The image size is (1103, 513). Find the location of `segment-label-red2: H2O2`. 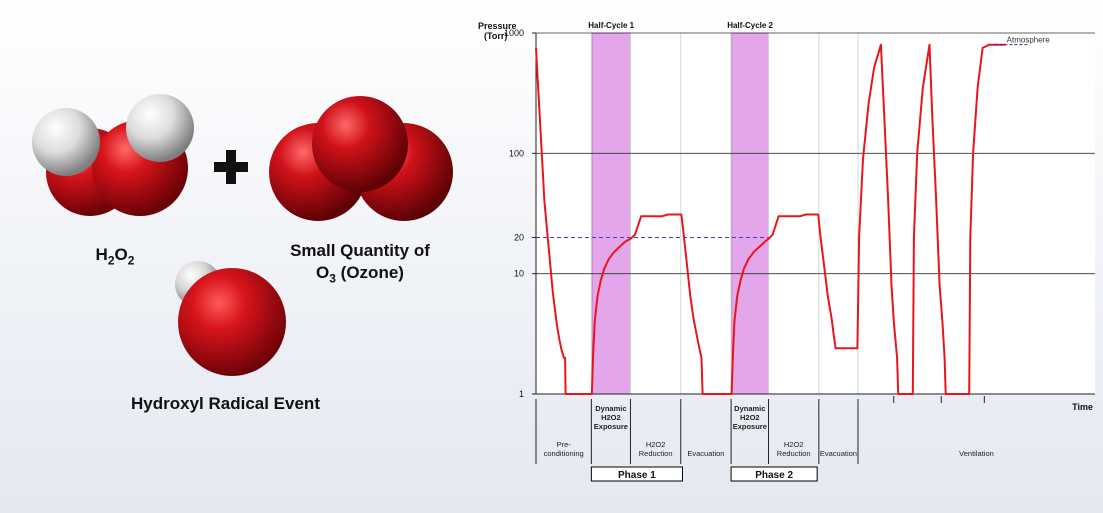

segment-label-red2: H2O2 is located at coordinates (794, 444).